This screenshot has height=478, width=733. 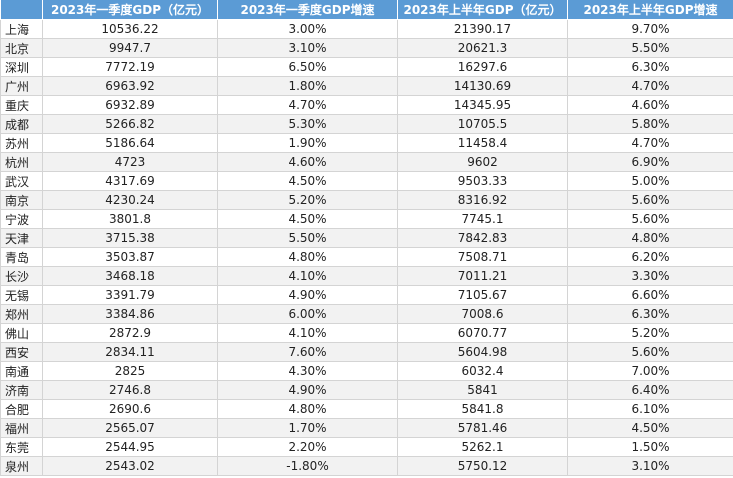 What do you see at coordinates (482, 105) in the screenshot?
I see `h1-gdp-cell: 14345.95` at bounding box center [482, 105].